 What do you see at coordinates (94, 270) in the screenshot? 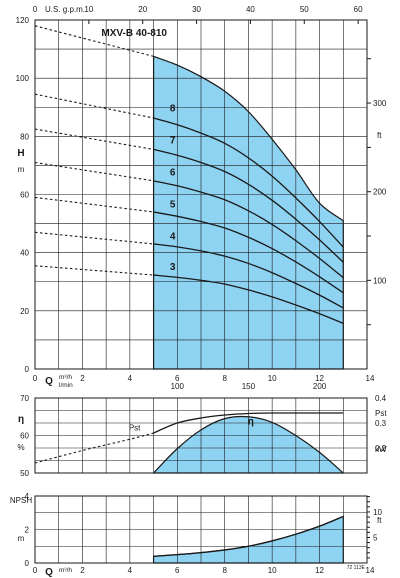
I see `stage-3-dashed-extension` at bounding box center [94, 270].